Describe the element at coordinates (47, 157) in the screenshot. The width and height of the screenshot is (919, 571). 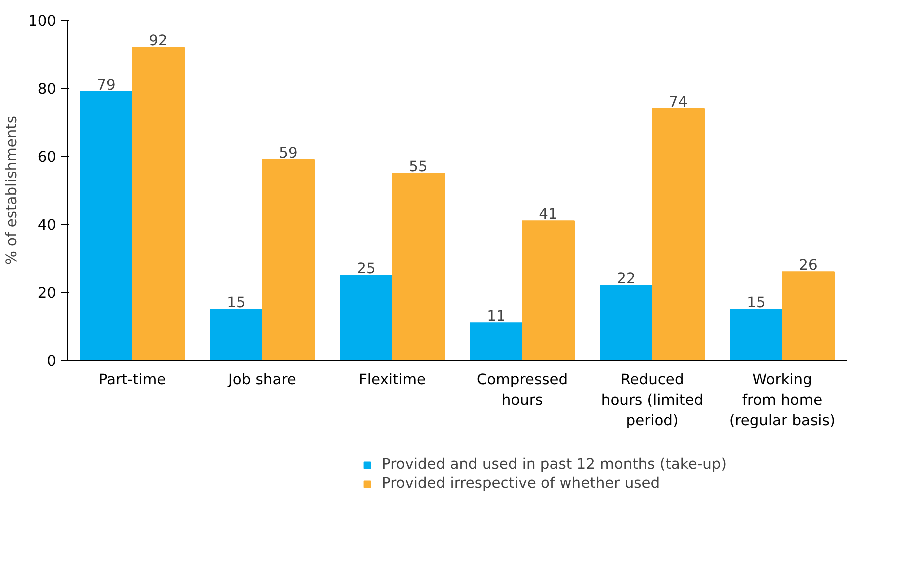
I see `y-tick-label: 60` at that location.